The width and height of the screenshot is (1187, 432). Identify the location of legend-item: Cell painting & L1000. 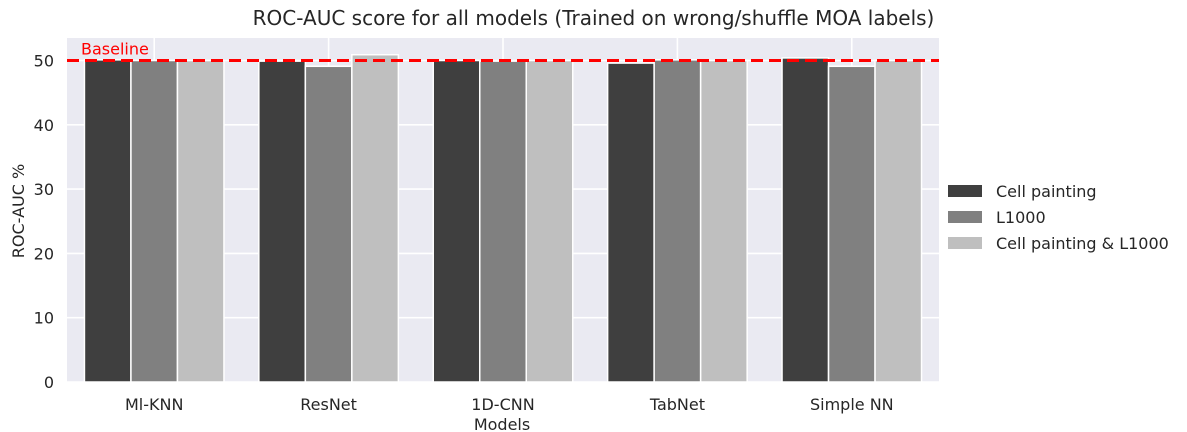
(1058, 243).